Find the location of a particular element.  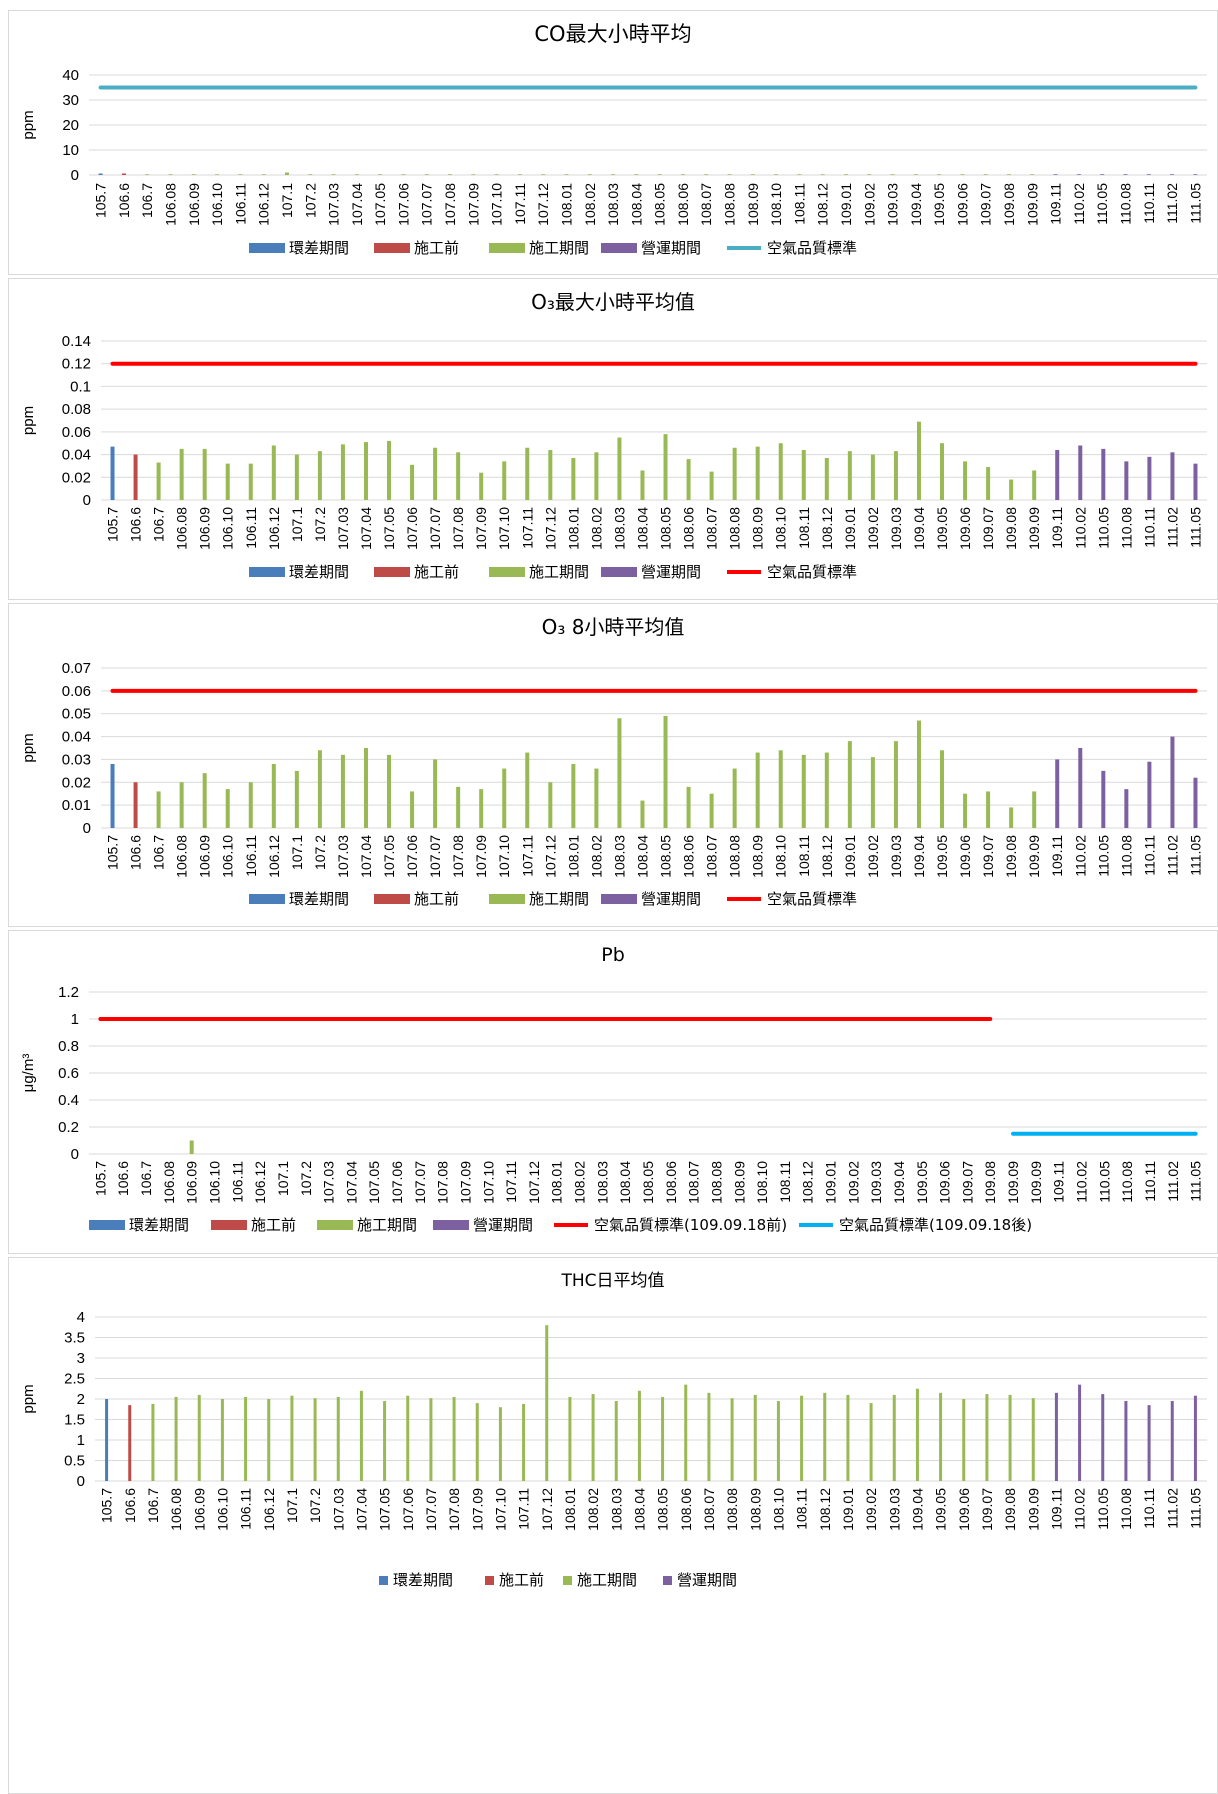

x-tick-label: 108.05 is located at coordinates (663, 1509).